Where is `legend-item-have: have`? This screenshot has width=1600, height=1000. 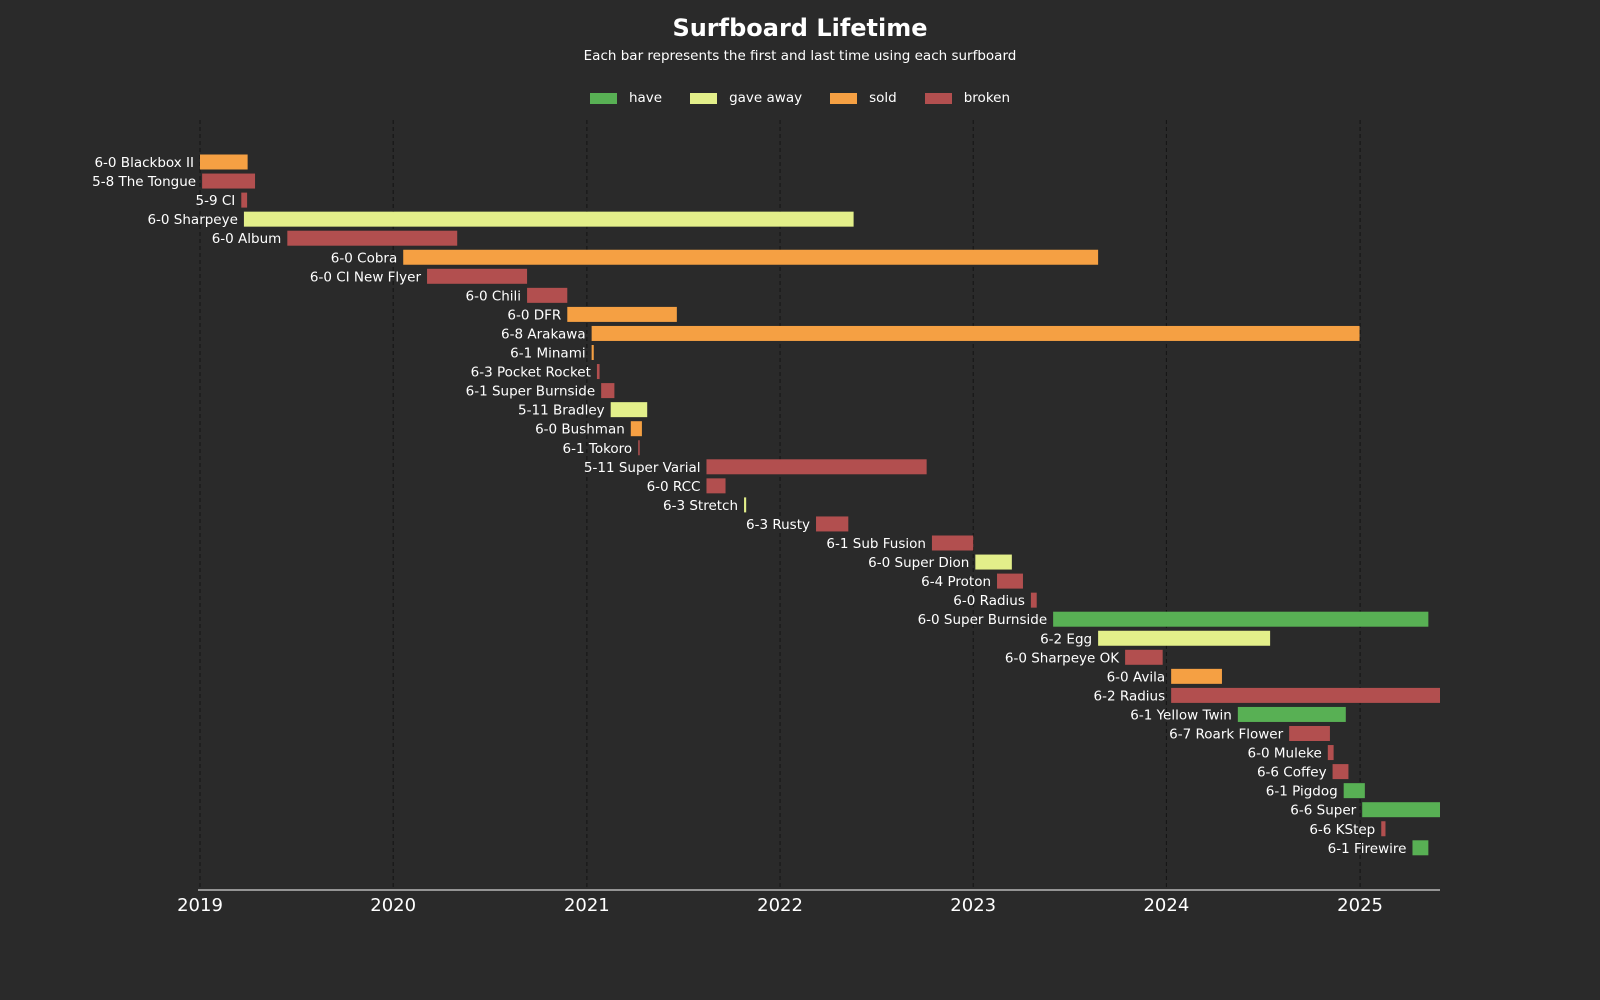 legend-item-have: have is located at coordinates (626, 98).